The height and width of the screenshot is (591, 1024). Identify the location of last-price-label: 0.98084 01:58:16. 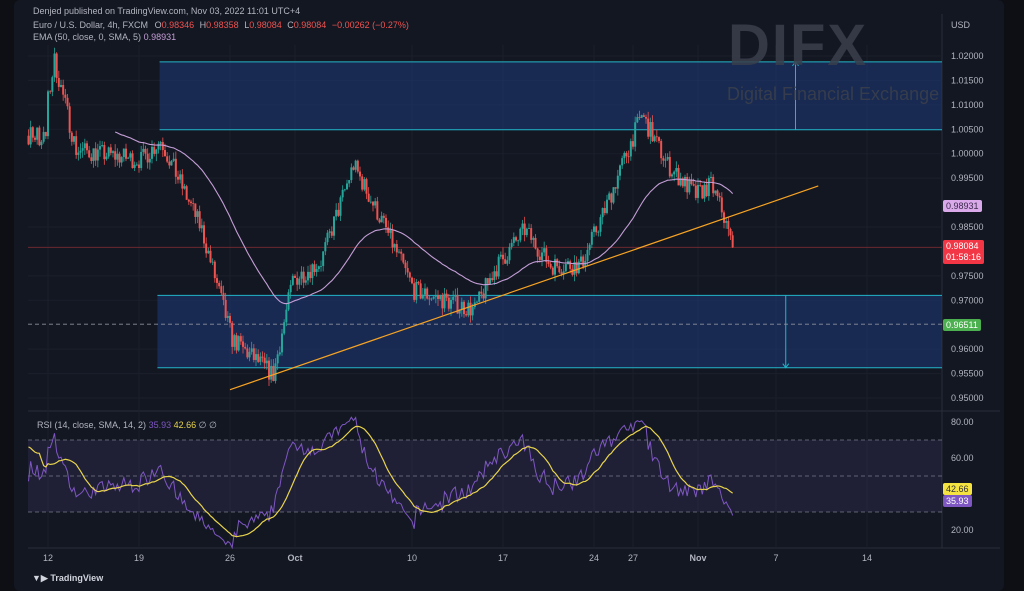
(964, 252).